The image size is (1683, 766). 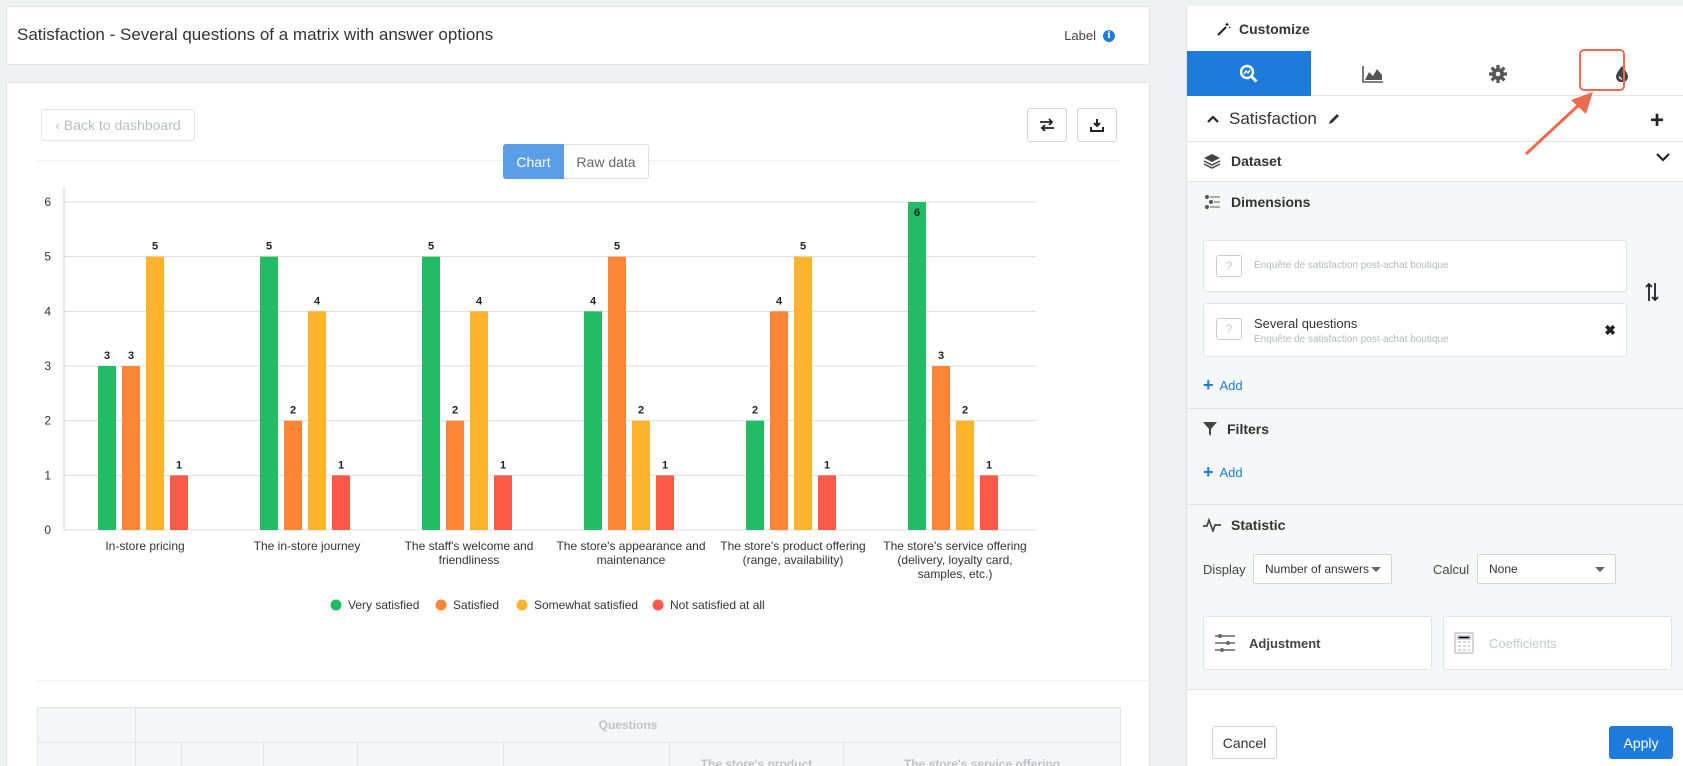 I want to click on chevron-up-icon, so click(x=1213, y=119).